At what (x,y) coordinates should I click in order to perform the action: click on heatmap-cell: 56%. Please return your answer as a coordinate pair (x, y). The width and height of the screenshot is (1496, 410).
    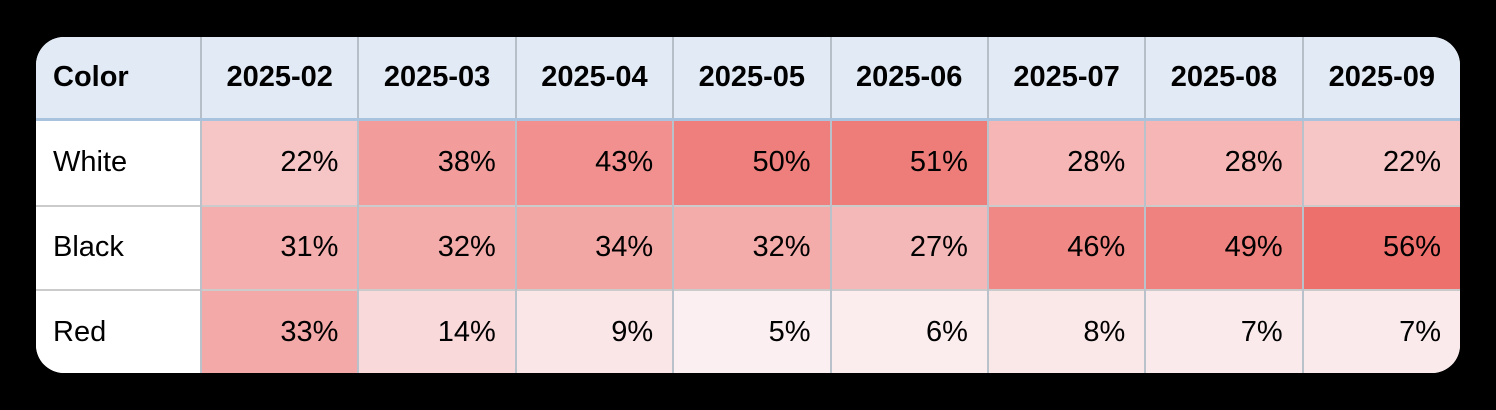
    Looking at the image, I should click on (1380, 247).